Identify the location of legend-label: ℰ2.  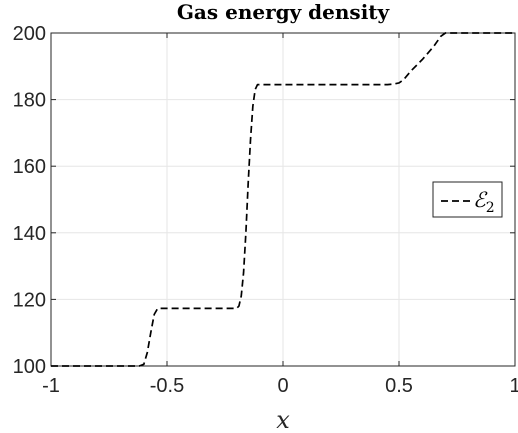
(484, 202).